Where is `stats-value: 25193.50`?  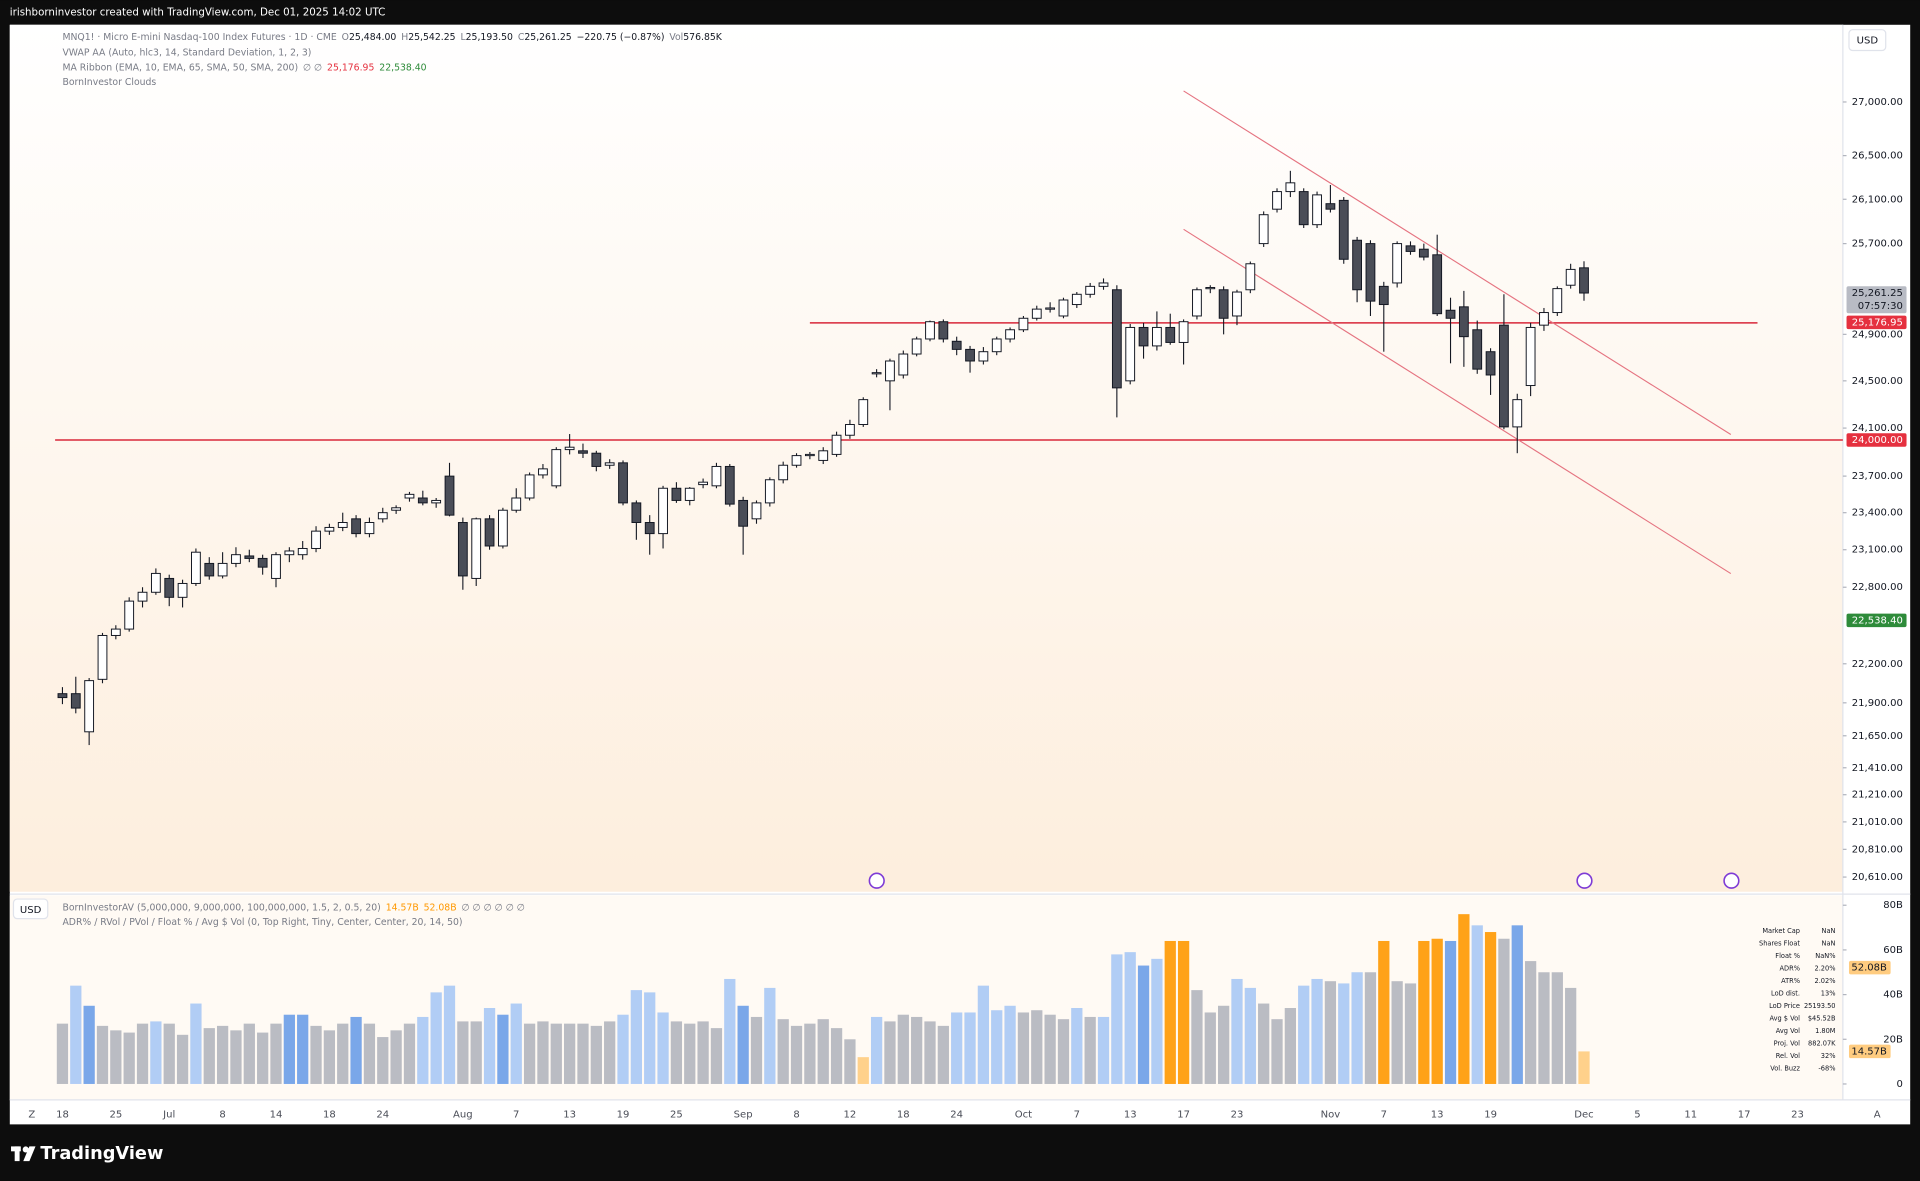 stats-value: 25193.50 is located at coordinates (1820, 1006).